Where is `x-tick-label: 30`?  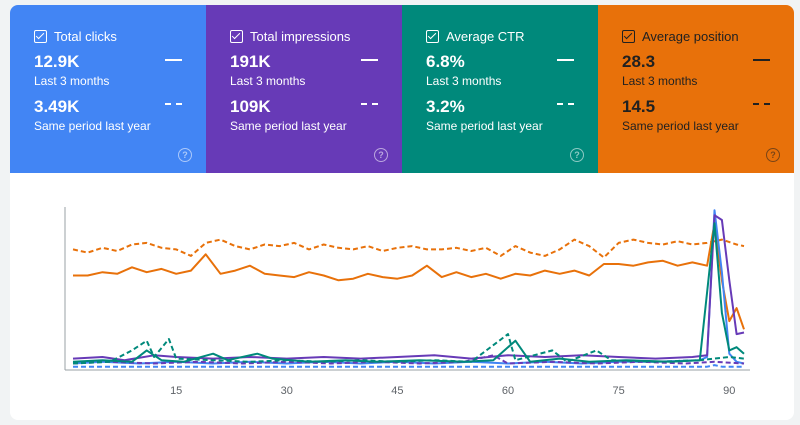
x-tick-label: 30 is located at coordinates (287, 391).